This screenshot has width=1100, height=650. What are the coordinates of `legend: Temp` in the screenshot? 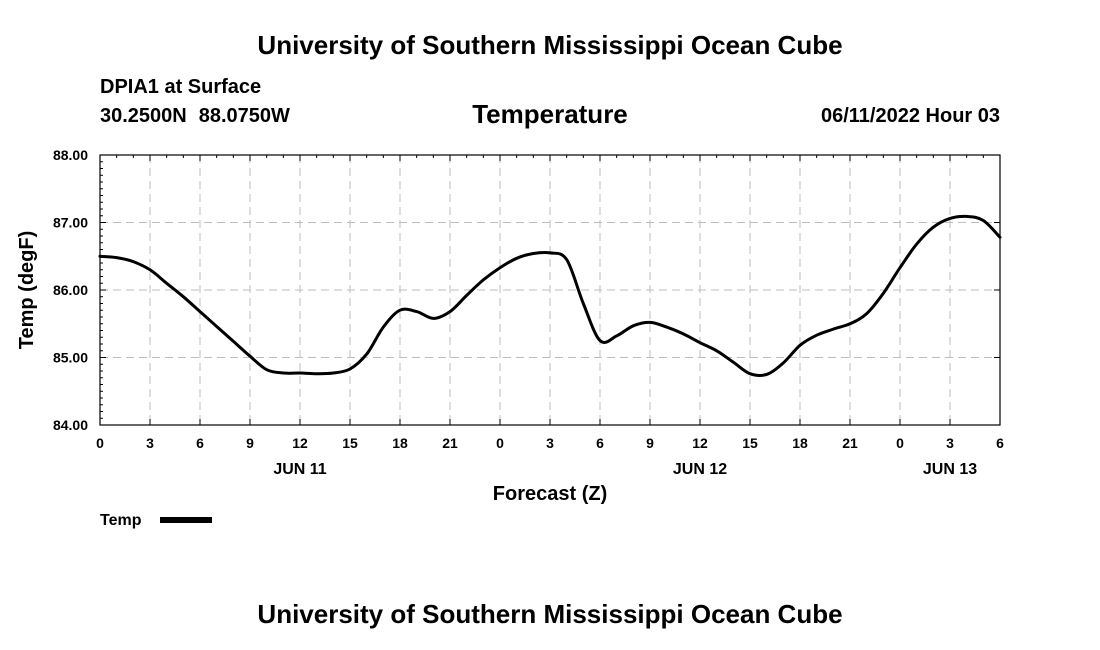 It's located at (156, 520).